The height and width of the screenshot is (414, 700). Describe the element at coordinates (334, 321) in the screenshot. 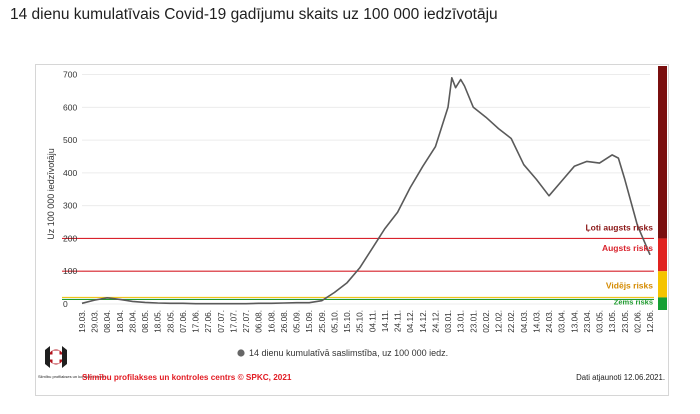

I see `x-tick-label: 05.10.` at that location.